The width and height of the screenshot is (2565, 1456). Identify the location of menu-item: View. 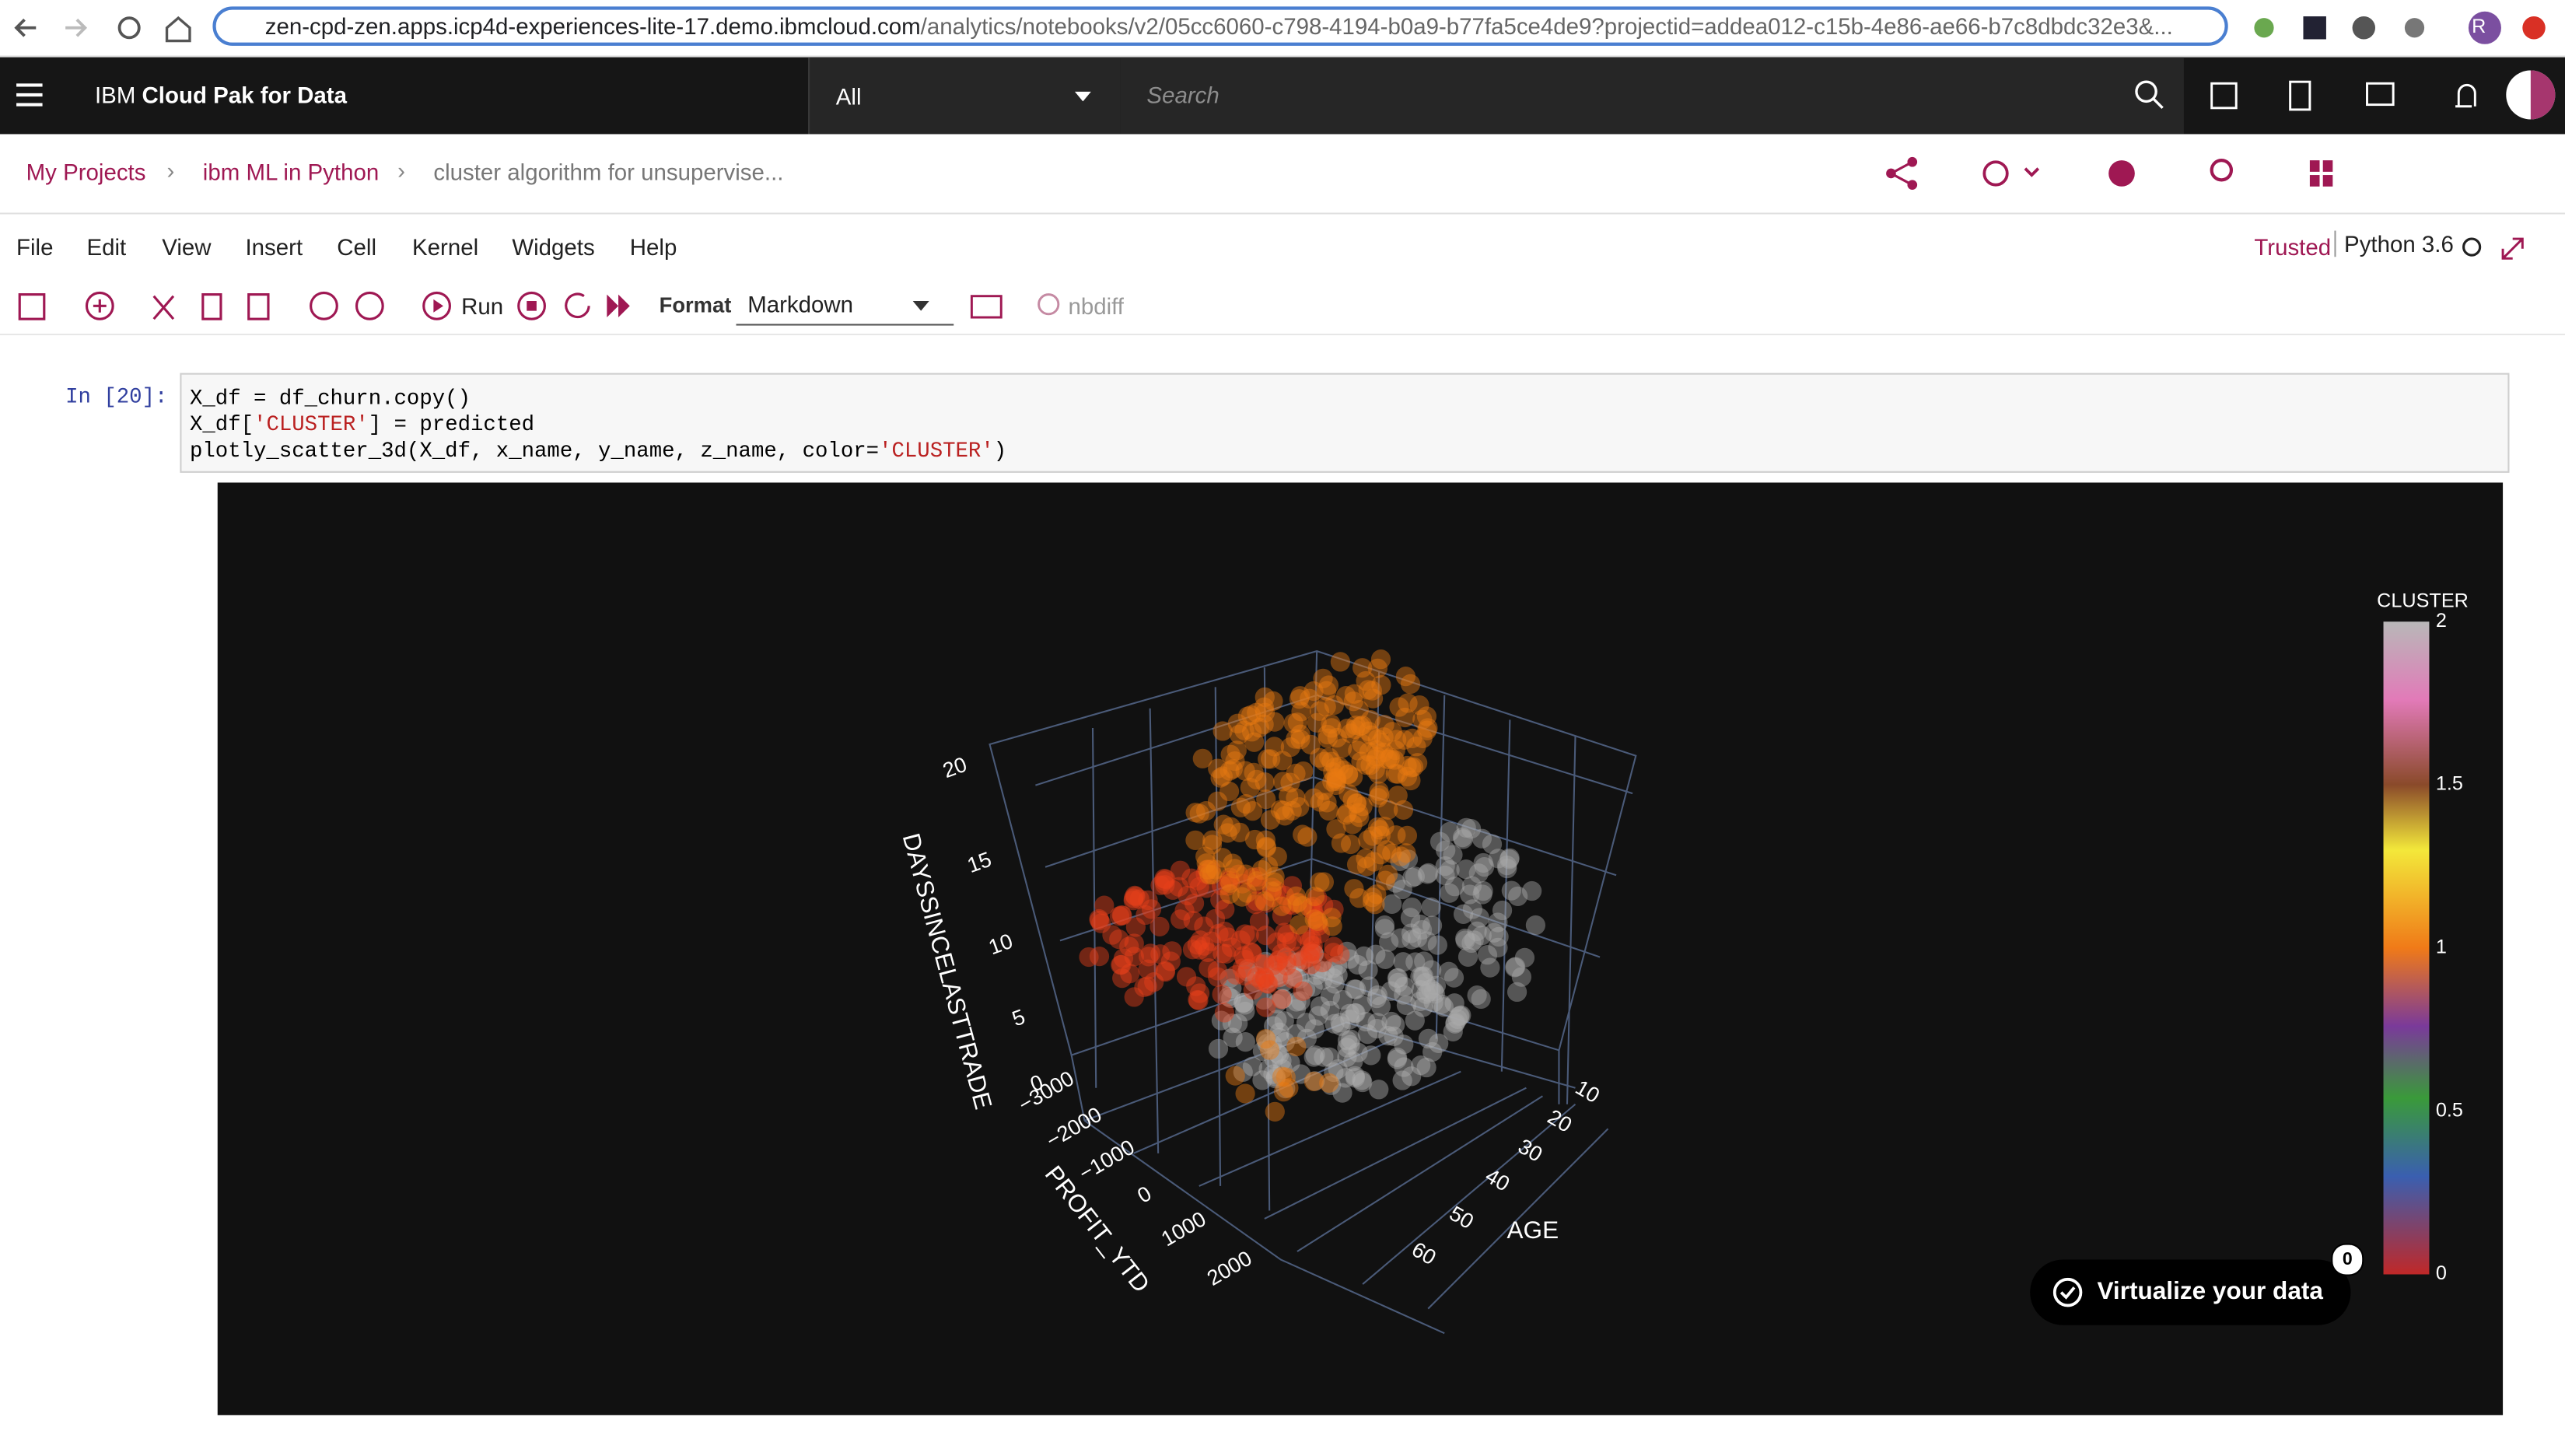
(187, 247).